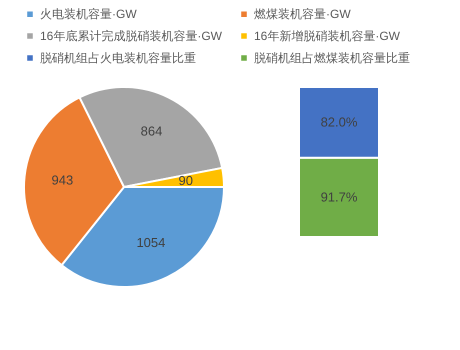 The image size is (460, 350). What do you see at coordinates (339, 196) in the screenshot?
I see `data-label: 91.7%` at bounding box center [339, 196].